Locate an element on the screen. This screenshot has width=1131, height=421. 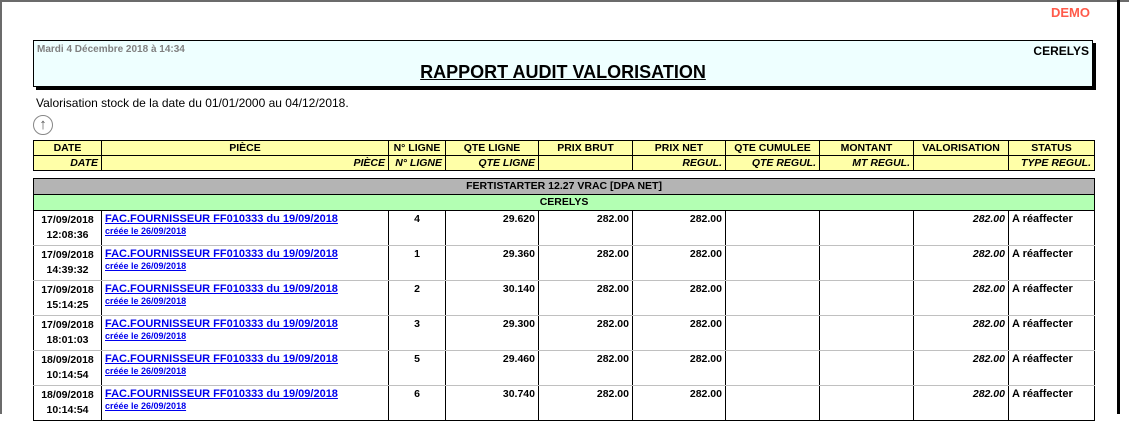
column-header: QTE LIGNE is located at coordinates (492, 148).